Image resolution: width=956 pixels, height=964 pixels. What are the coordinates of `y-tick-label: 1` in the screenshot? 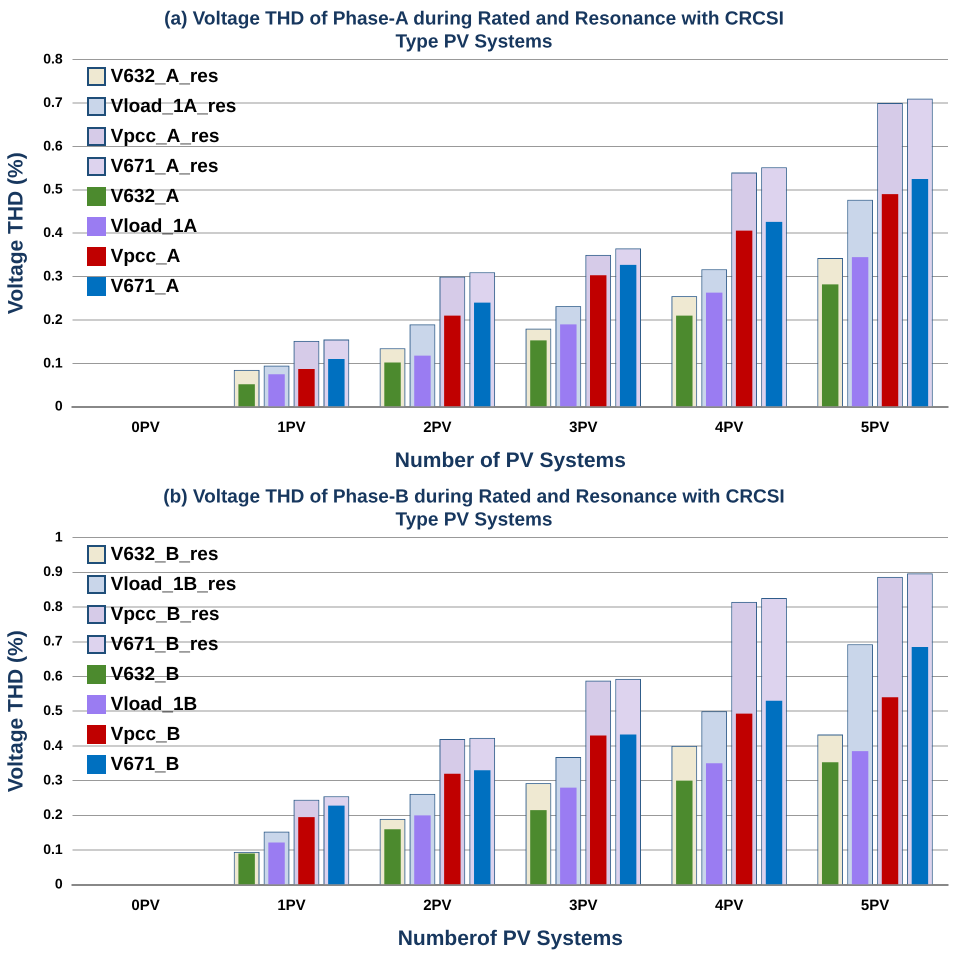 It's located at (58, 536).